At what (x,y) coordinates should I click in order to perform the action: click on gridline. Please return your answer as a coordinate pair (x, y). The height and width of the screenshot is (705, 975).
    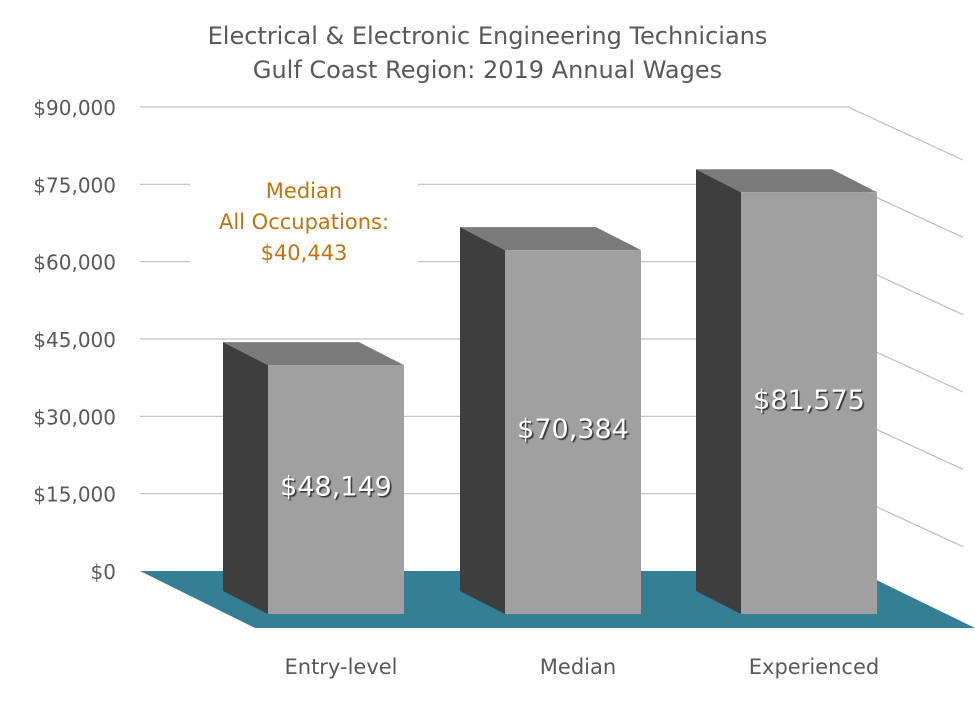
    Looking at the image, I should click on (552, 133).